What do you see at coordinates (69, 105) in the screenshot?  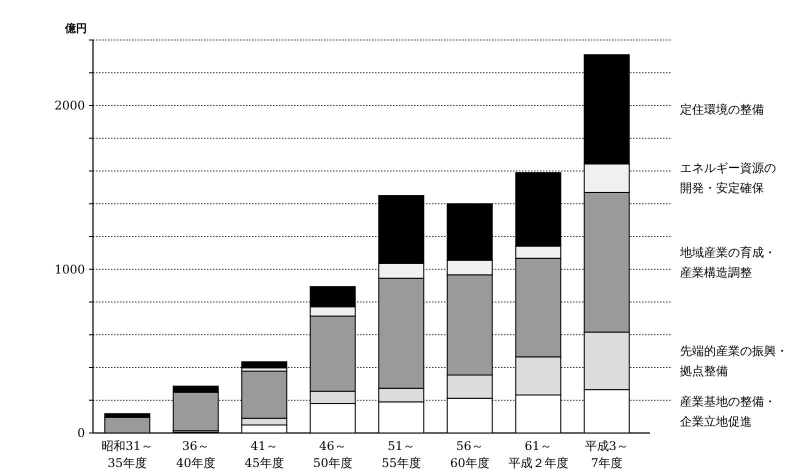 I see `y-tick-label: 2000` at bounding box center [69, 105].